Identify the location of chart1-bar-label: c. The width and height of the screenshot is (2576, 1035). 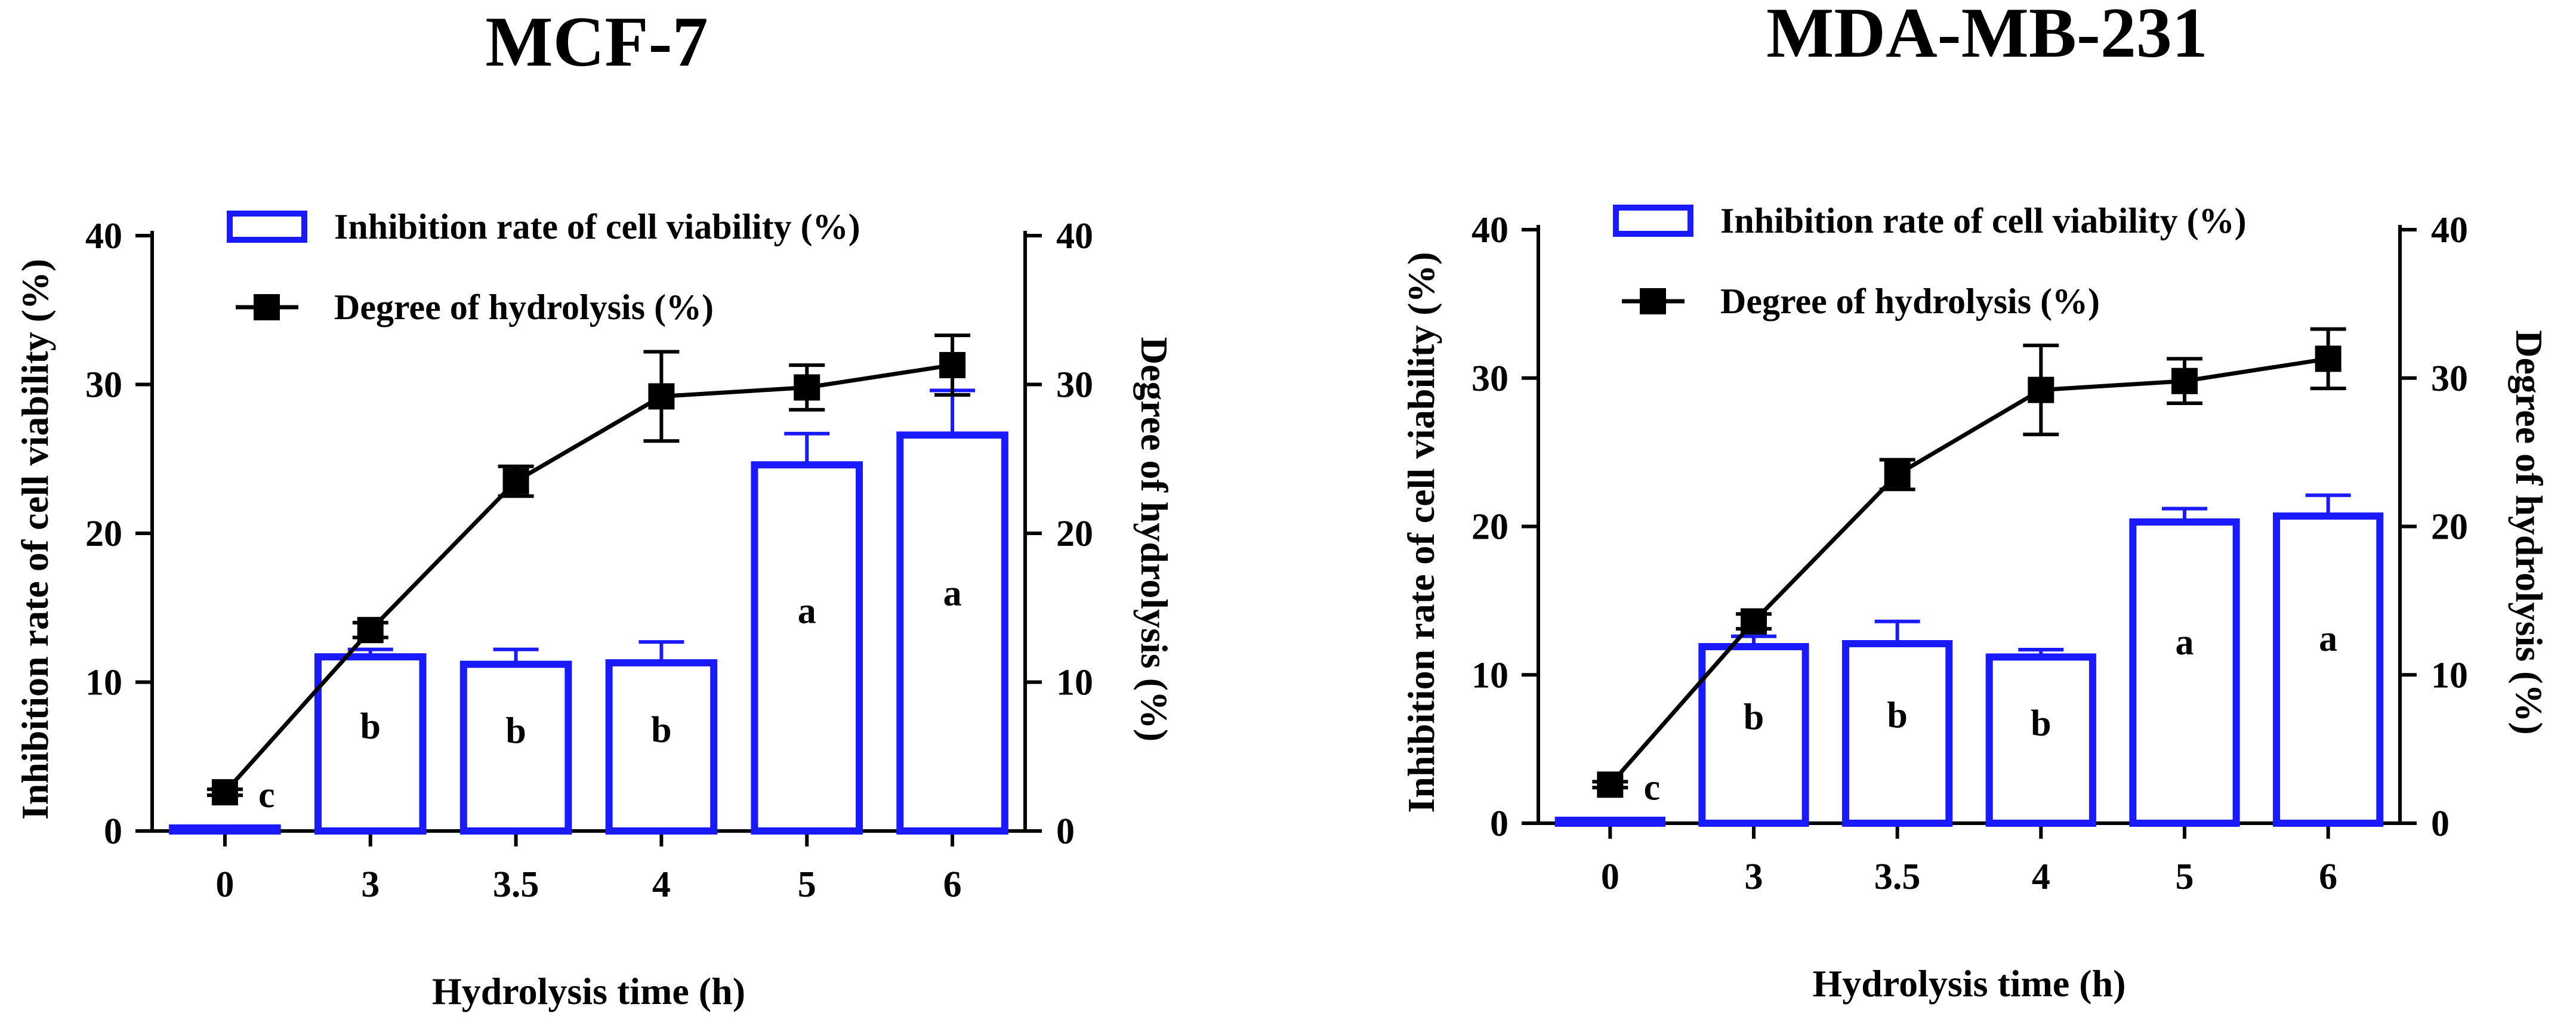
(267, 795).